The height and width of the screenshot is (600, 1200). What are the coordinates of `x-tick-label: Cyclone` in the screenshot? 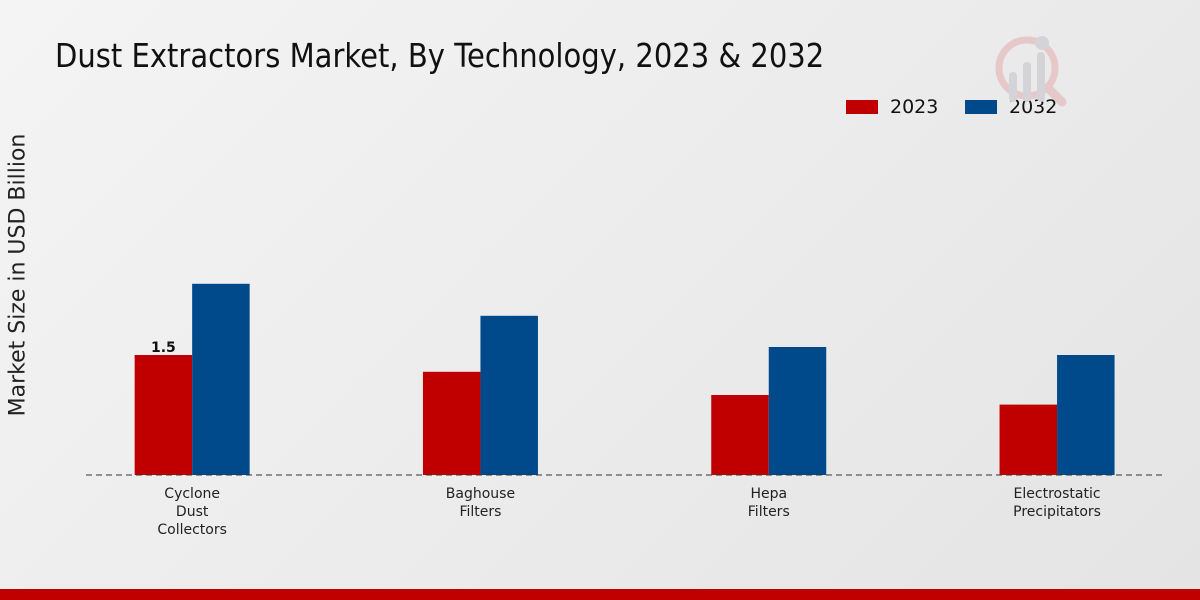 It's located at (192, 494).